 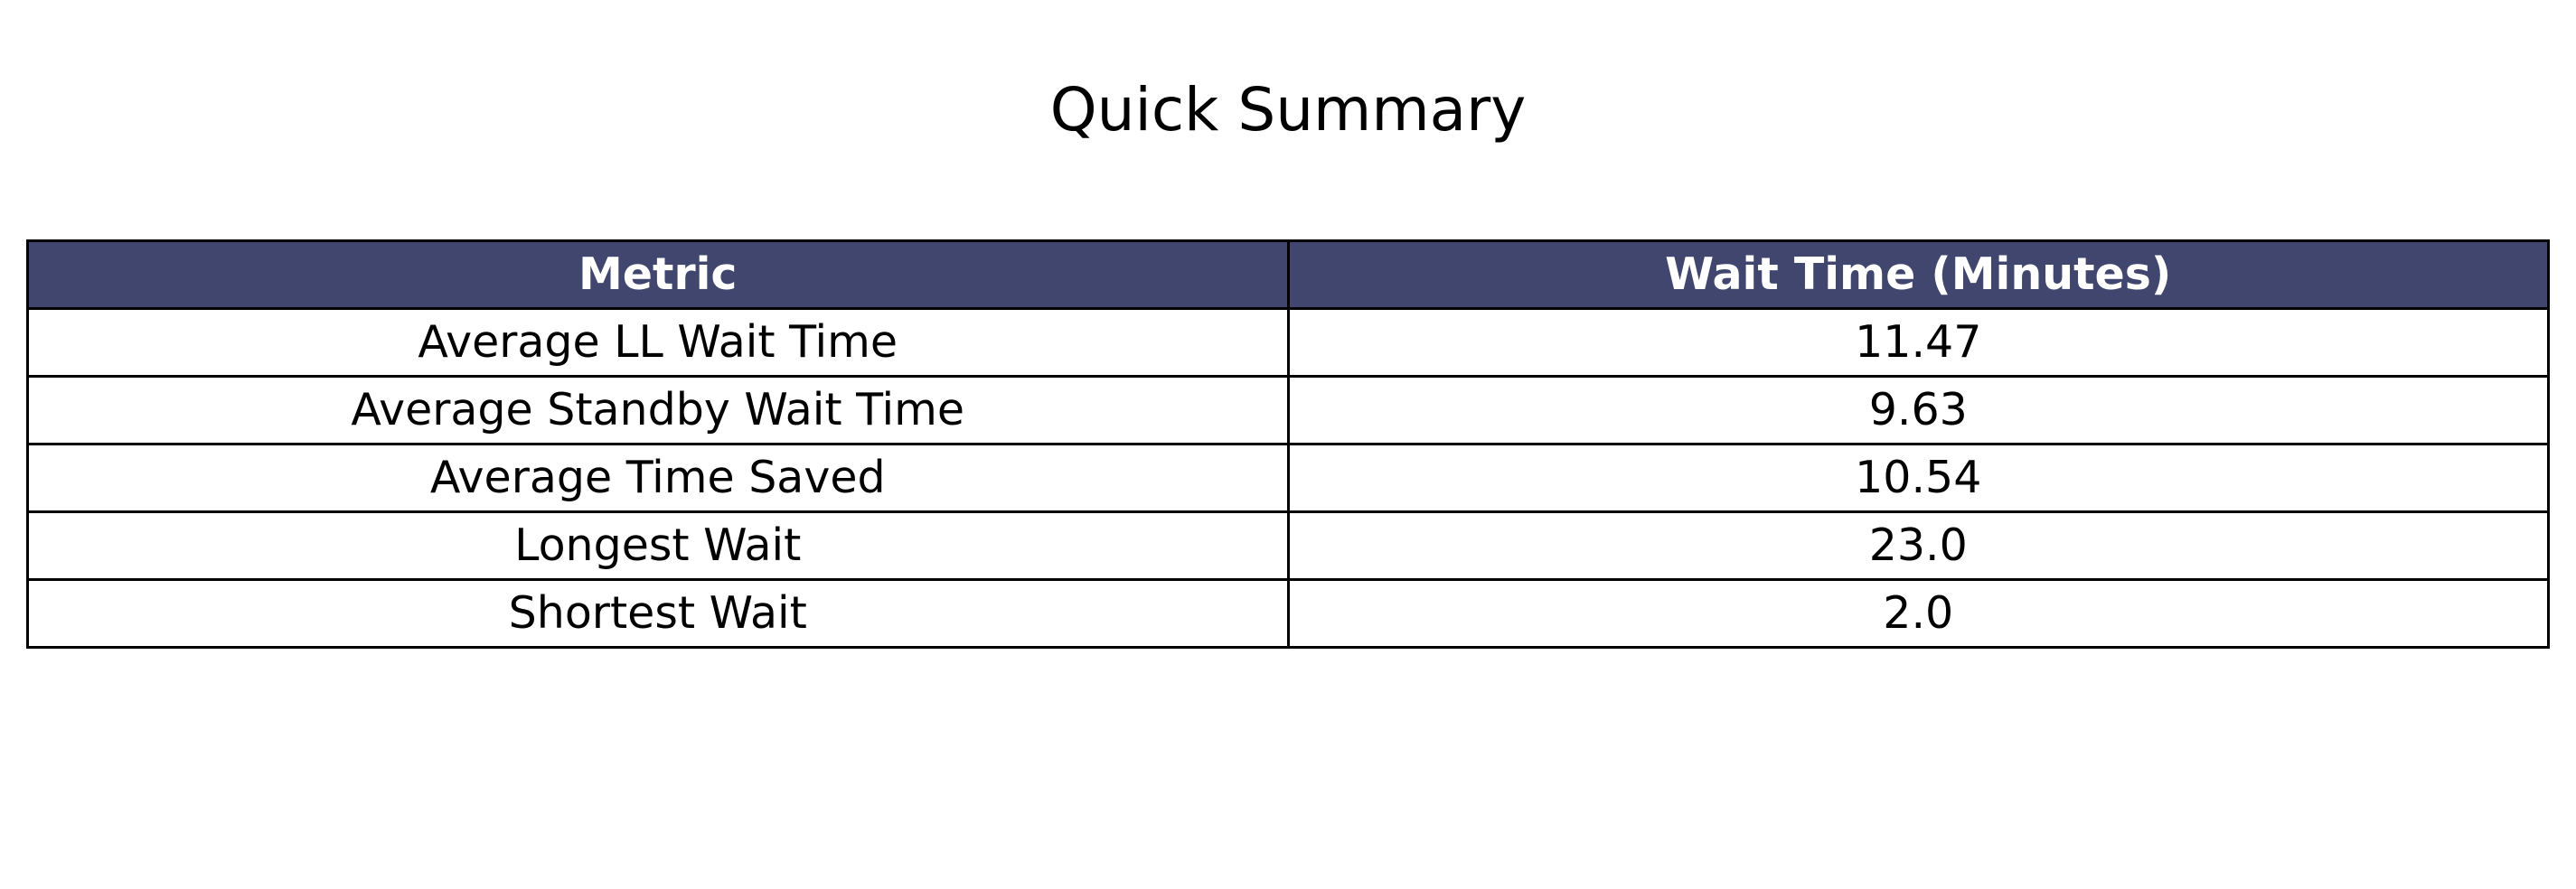 What do you see at coordinates (1918, 545) in the screenshot?
I see `value-cell: 23.0` at bounding box center [1918, 545].